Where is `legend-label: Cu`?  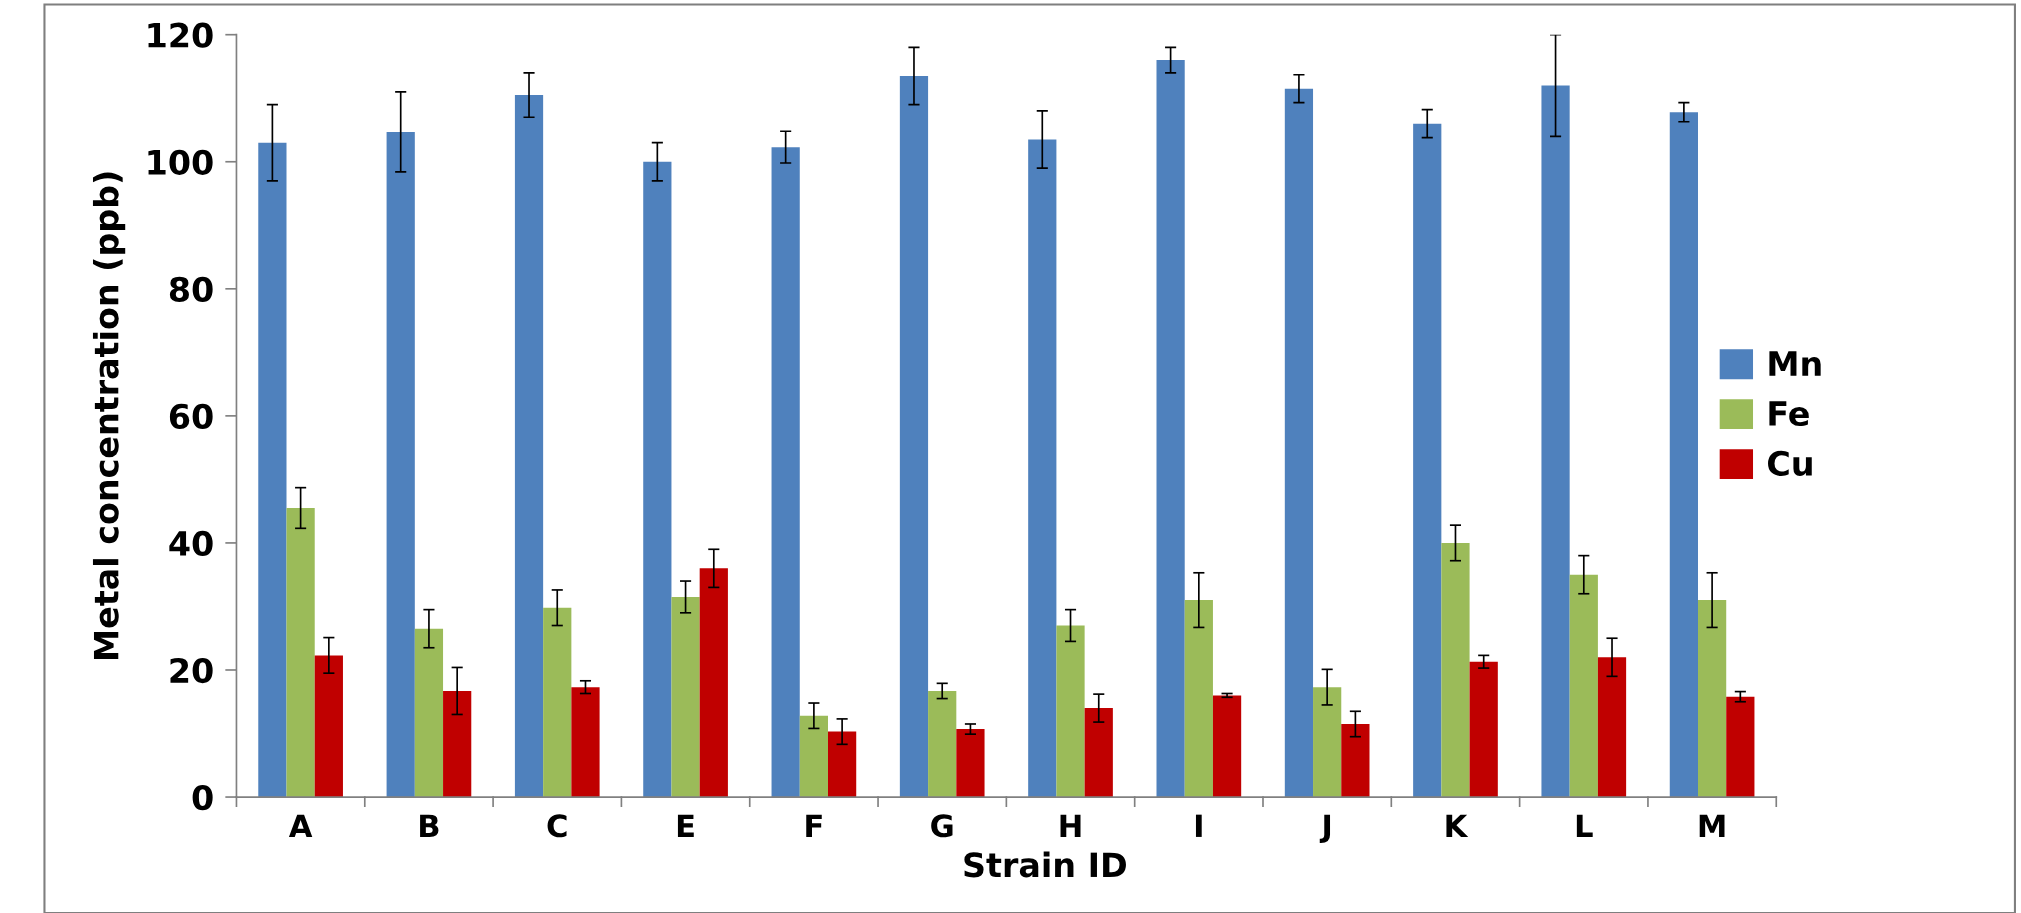 legend-label: Cu is located at coordinates (1790, 463).